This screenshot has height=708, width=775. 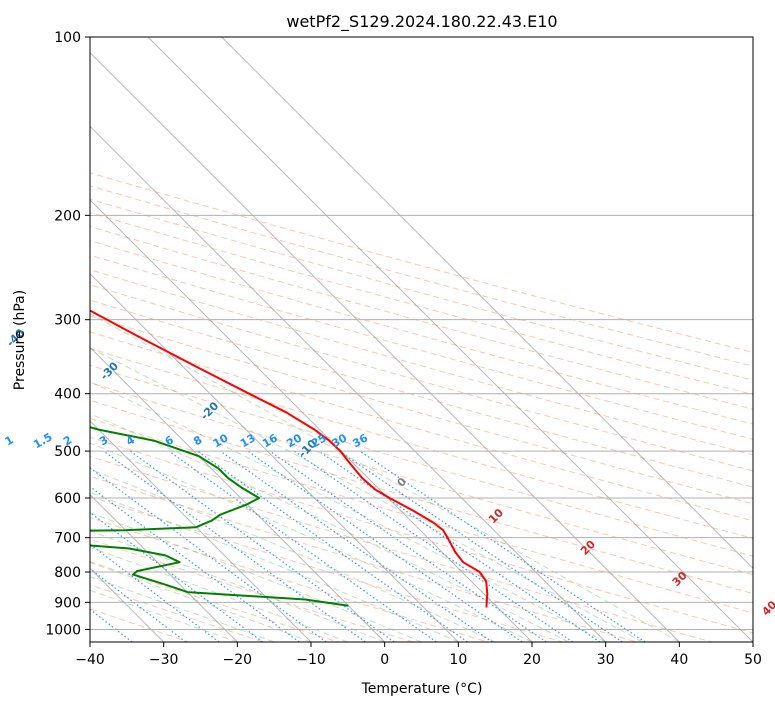 I want to click on y-tick-label: 300, so click(x=67, y=321).